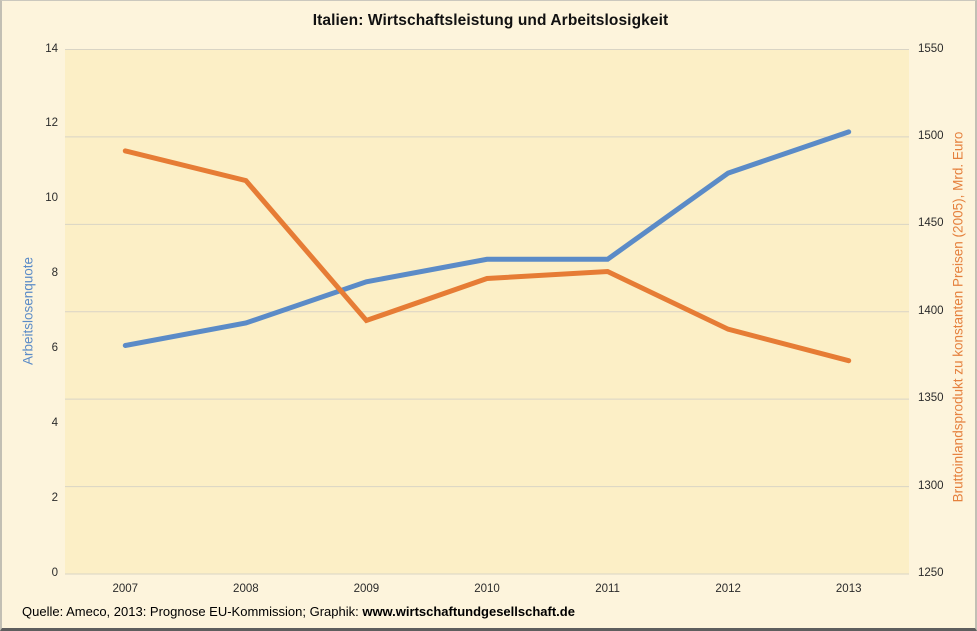  I want to click on left-axis-tick-label: 4, so click(54, 423).